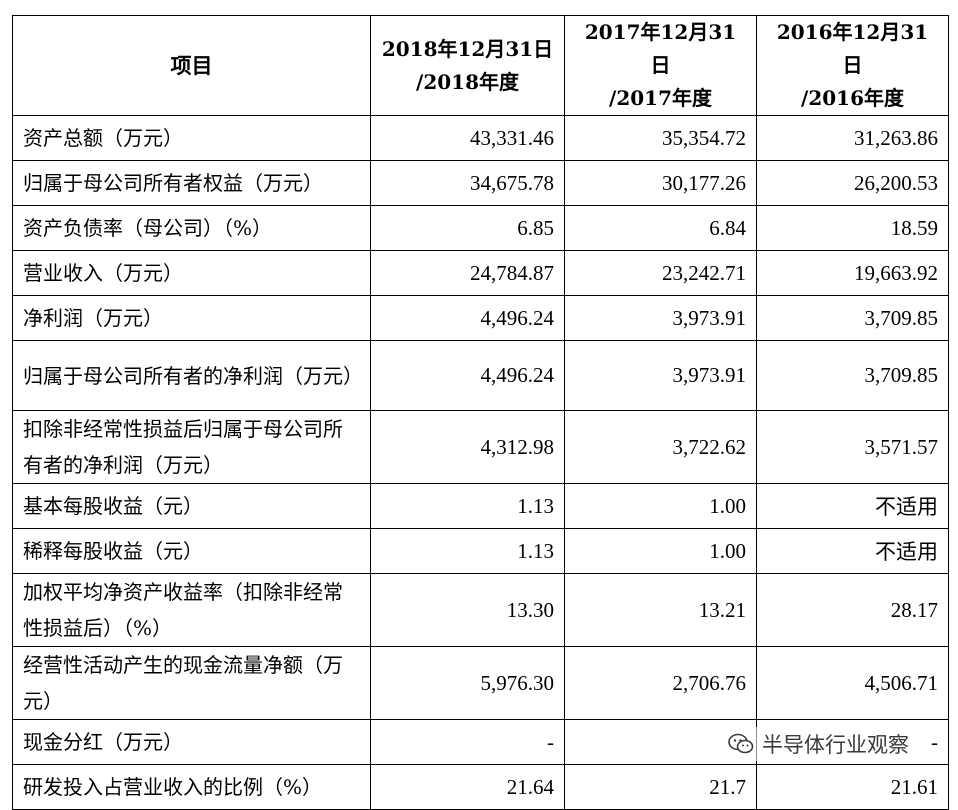  I want to click on row-label: 现金分红（万元）, so click(191, 742).